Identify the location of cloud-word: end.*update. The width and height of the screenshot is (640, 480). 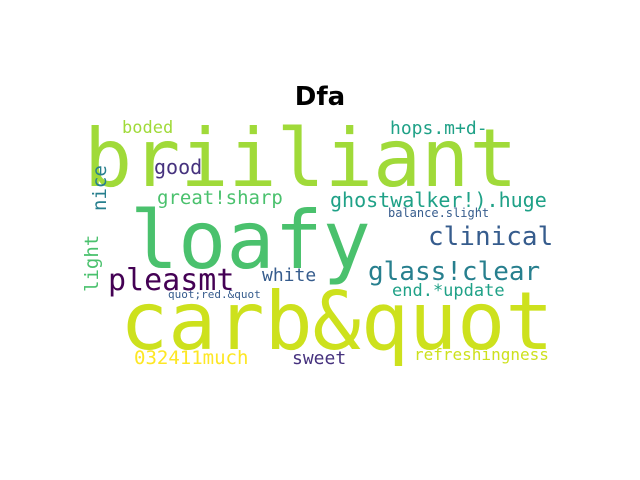
(448, 291).